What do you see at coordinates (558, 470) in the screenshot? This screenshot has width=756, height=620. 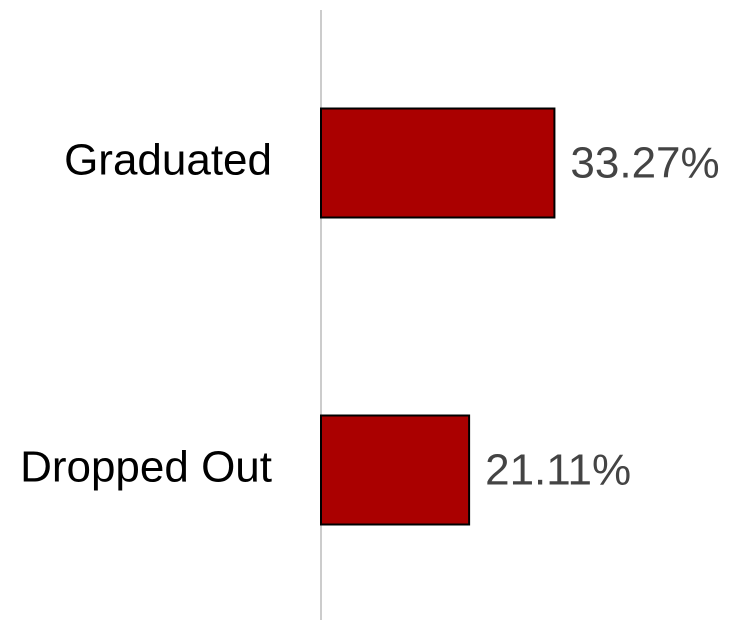 I see `value-label: 21.11%` at bounding box center [558, 470].